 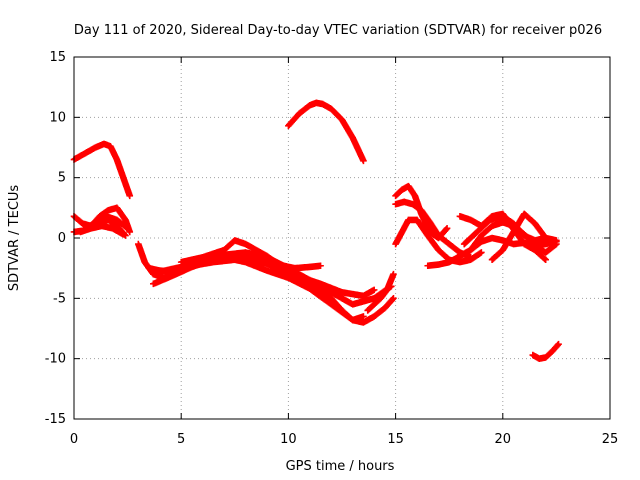 I want to click on y-axis-label: SDTVAR / TECUs, so click(x=14, y=238).